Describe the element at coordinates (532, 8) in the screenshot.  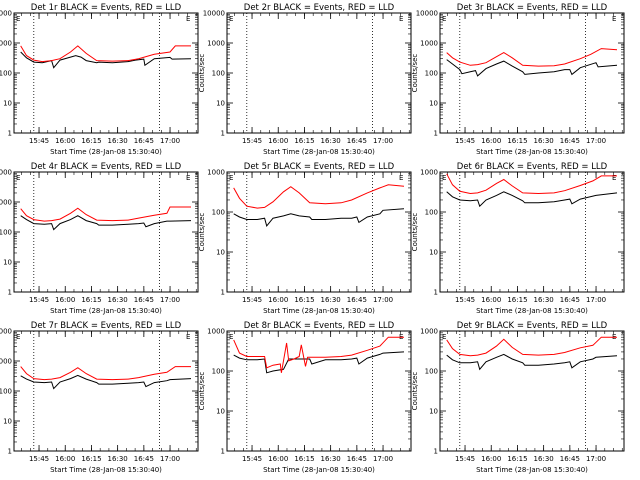
I see `panel-title: Det 3r BLACK = Events, RED = LLD` at that location.